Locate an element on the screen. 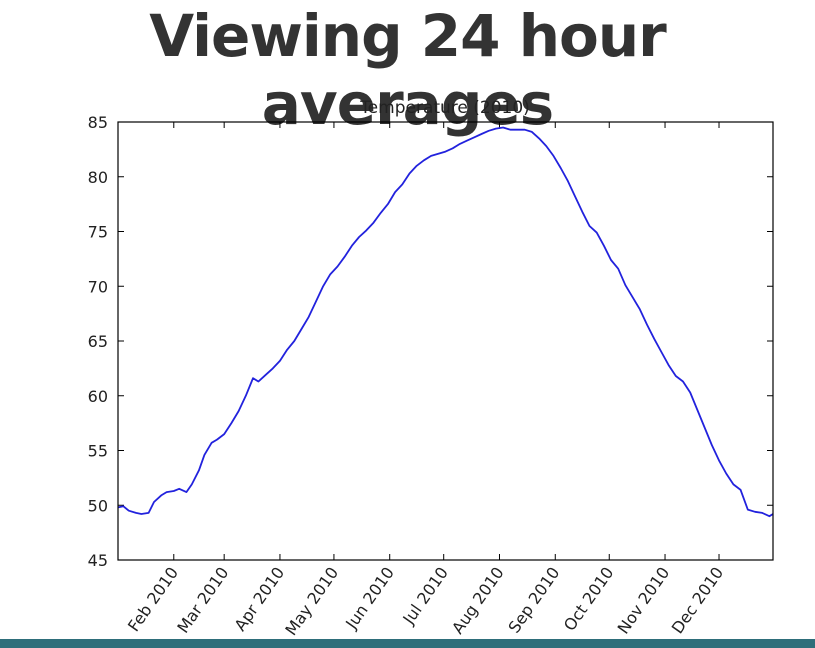  y-tick-label: 85 is located at coordinates (98, 122).